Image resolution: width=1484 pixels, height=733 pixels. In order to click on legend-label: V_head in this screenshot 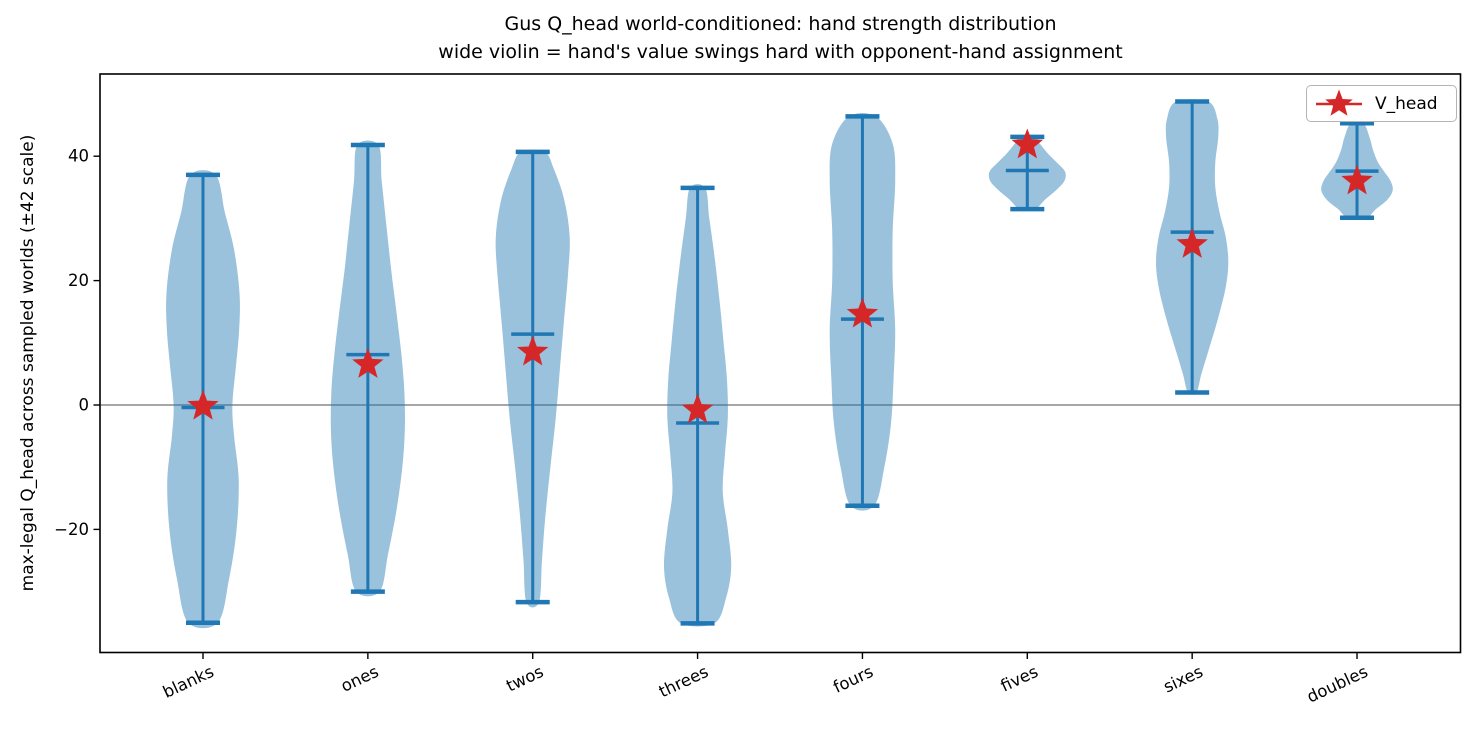, I will do `click(1406, 103)`.